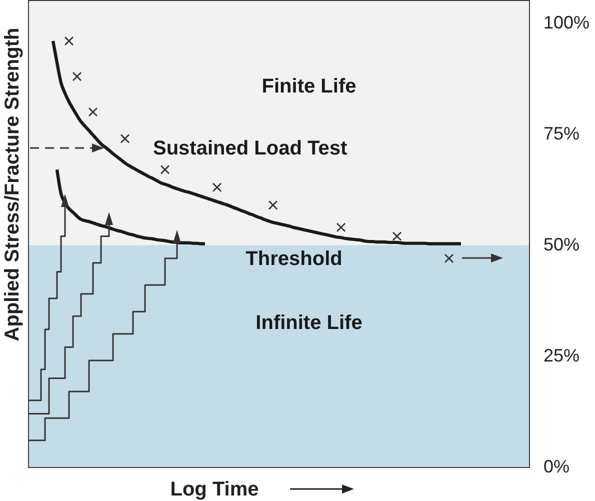 This screenshot has width=595, height=501. Describe the element at coordinates (309, 323) in the screenshot. I see `band-label: Infinite Life` at that location.